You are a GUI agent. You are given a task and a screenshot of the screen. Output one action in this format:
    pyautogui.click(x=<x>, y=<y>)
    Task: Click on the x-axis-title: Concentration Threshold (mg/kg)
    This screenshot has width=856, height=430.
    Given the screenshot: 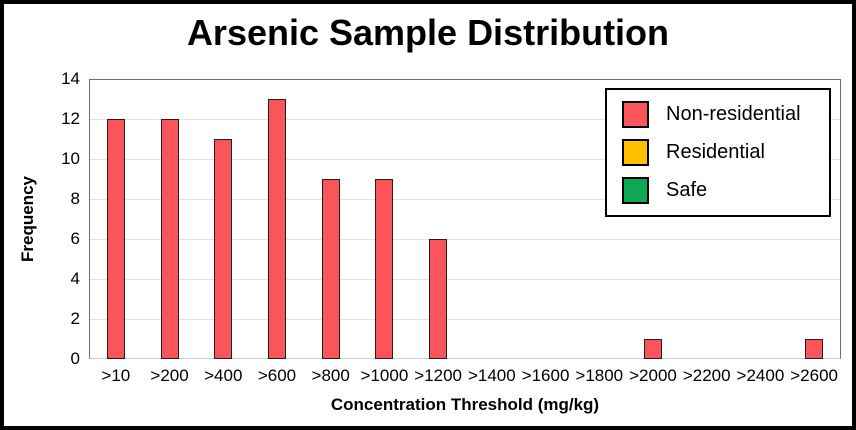 What is the action you would take?
    pyautogui.click(x=465, y=404)
    